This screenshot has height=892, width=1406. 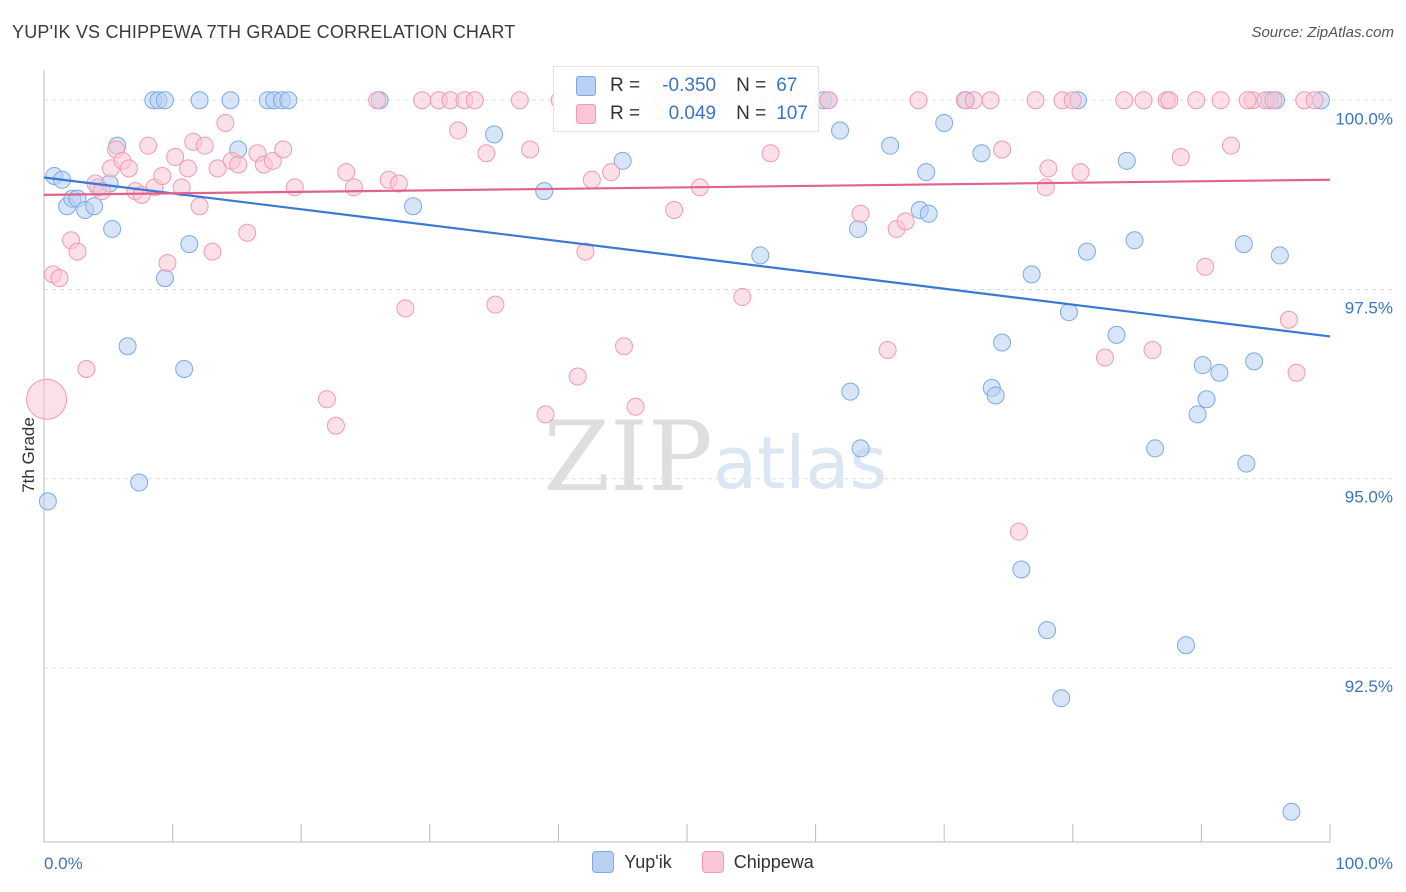 I want to click on yupik-legend-label: Yup'ik, so click(x=648, y=861).